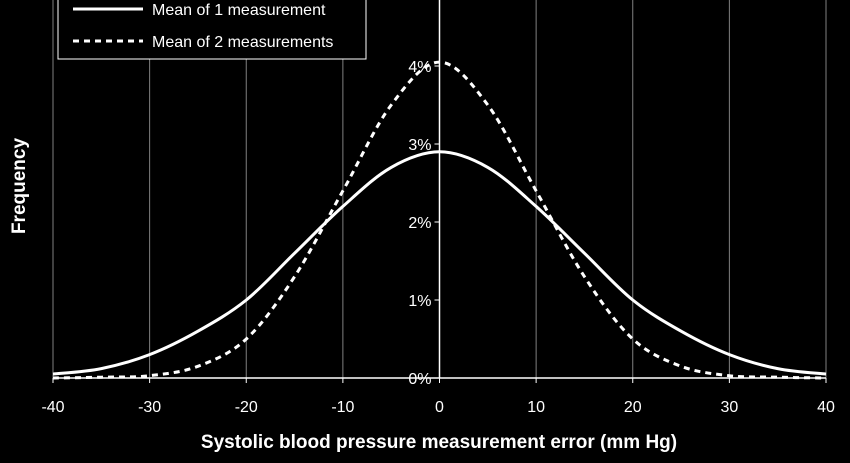  What do you see at coordinates (239, 10) in the screenshot?
I see `legend-label-1: Mean of 1 measurement` at bounding box center [239, 10].